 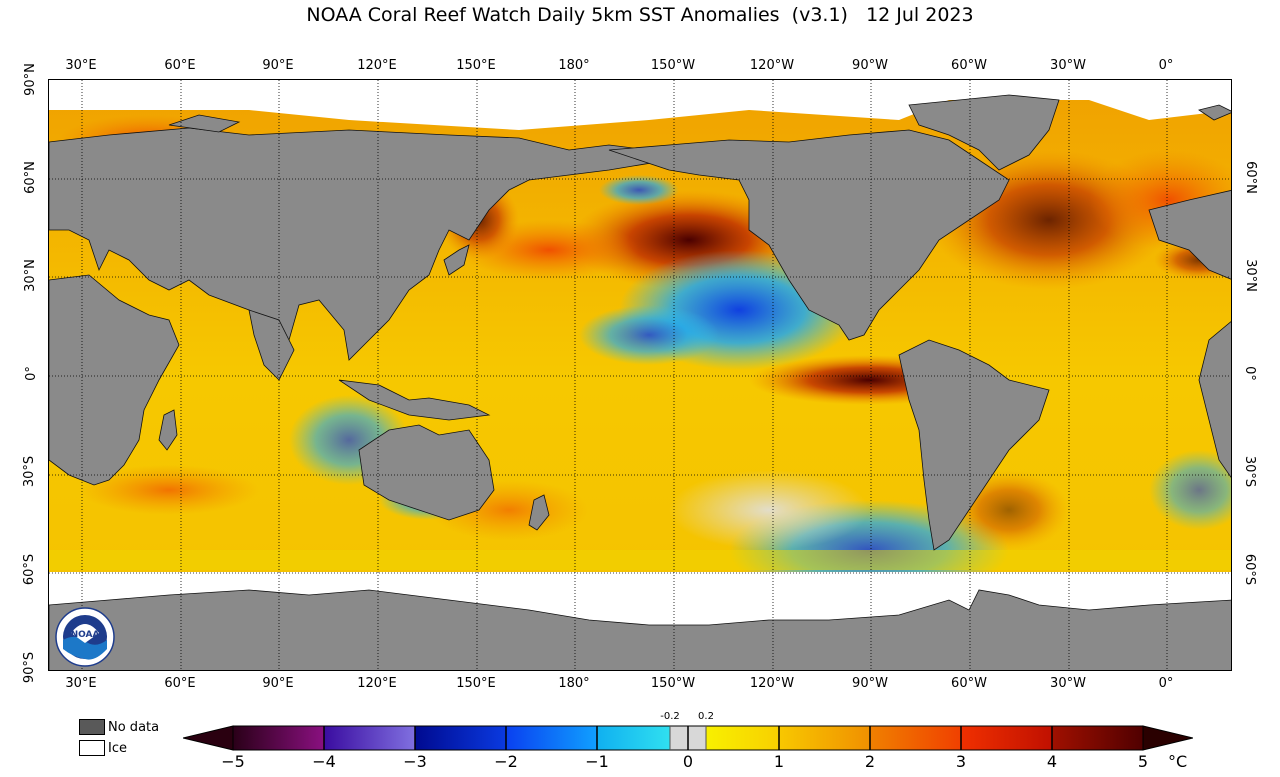 What do you see at coordinates (415, 761) in the screenshot?
I see `colorbar-tick-minus-3: −3` at bounding box center [415, 761].